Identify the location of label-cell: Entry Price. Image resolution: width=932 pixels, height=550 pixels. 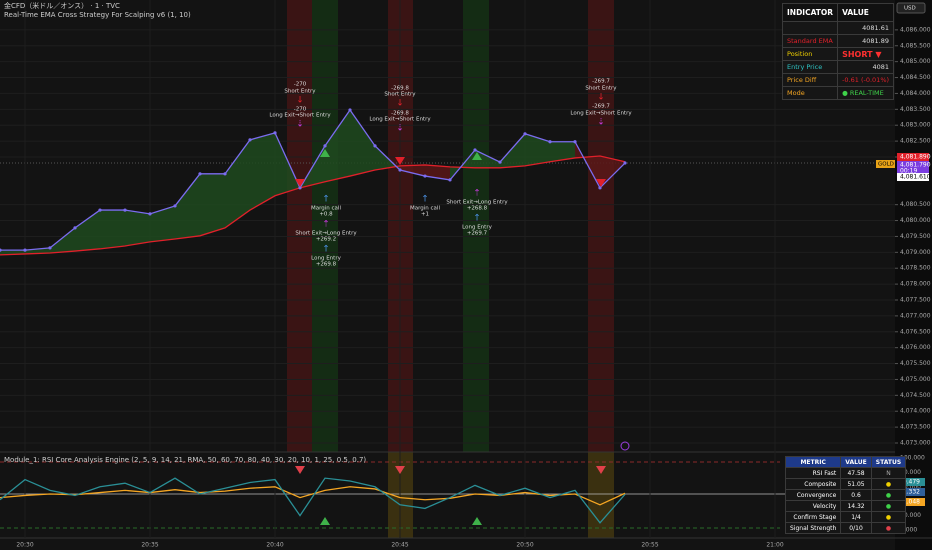
(810, 67).